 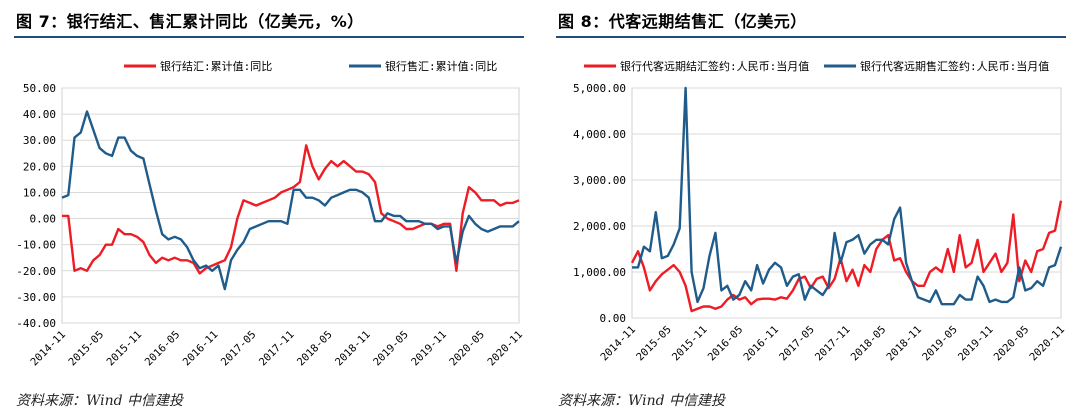 I want to click on legend-label: 银行结汇:累计值:同比, so click(x=216, y=66).